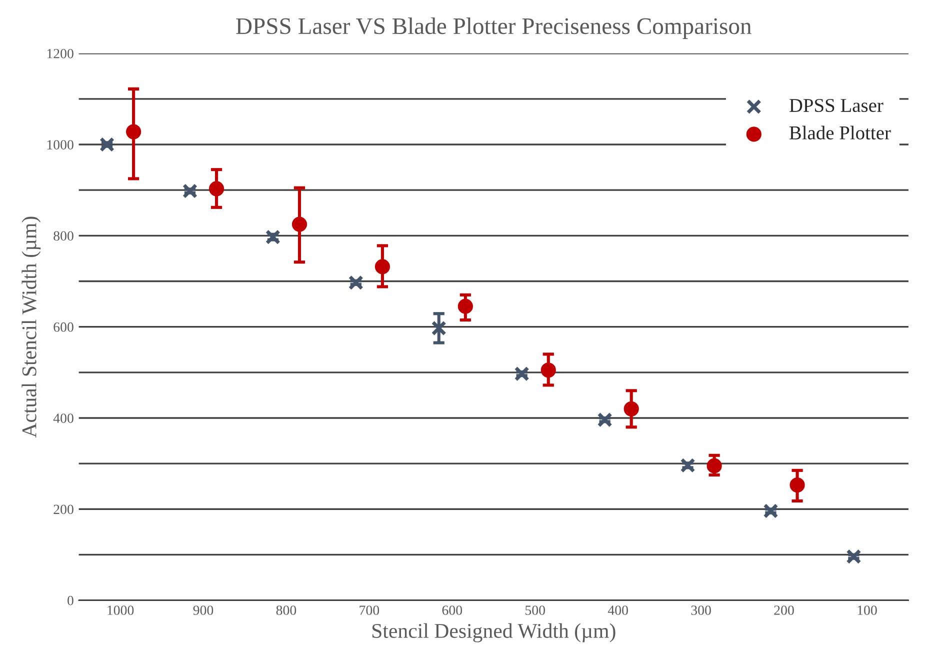 The width and height of the screenshot is (927, 667). What do you see at coordinates (840, 133) in the screenshot?
I see `legend-label: Blade Plotter` at bounding box center [840, 133].